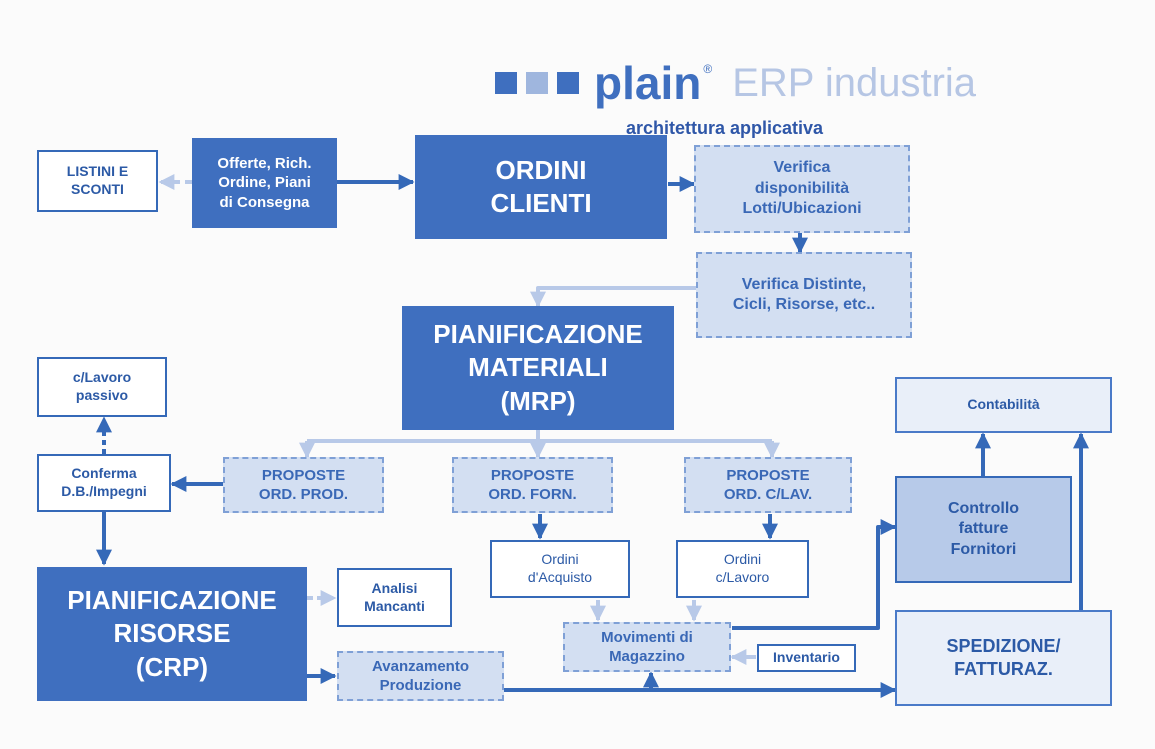 The height and width of the screenshot is (749, 1155). I want to click on proposte-clav-box: PROPOSTE ORD. C/LAV., so click(768, 485).